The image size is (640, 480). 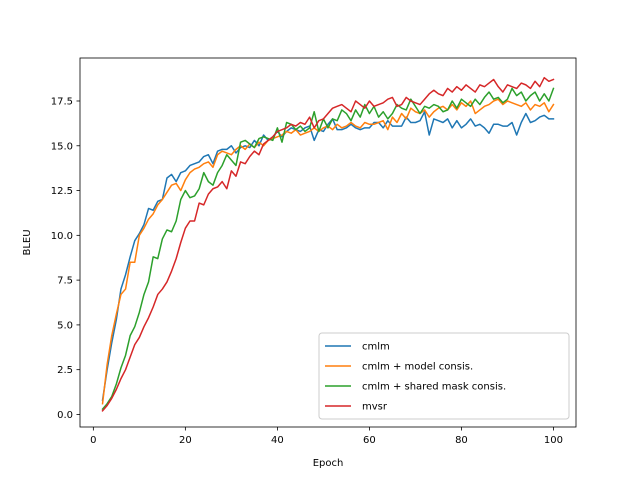 What do you see at coordinates (27, 242) in the screenshot?
I see `y-axis-label: BLEU` at bounding box center [27, 242].